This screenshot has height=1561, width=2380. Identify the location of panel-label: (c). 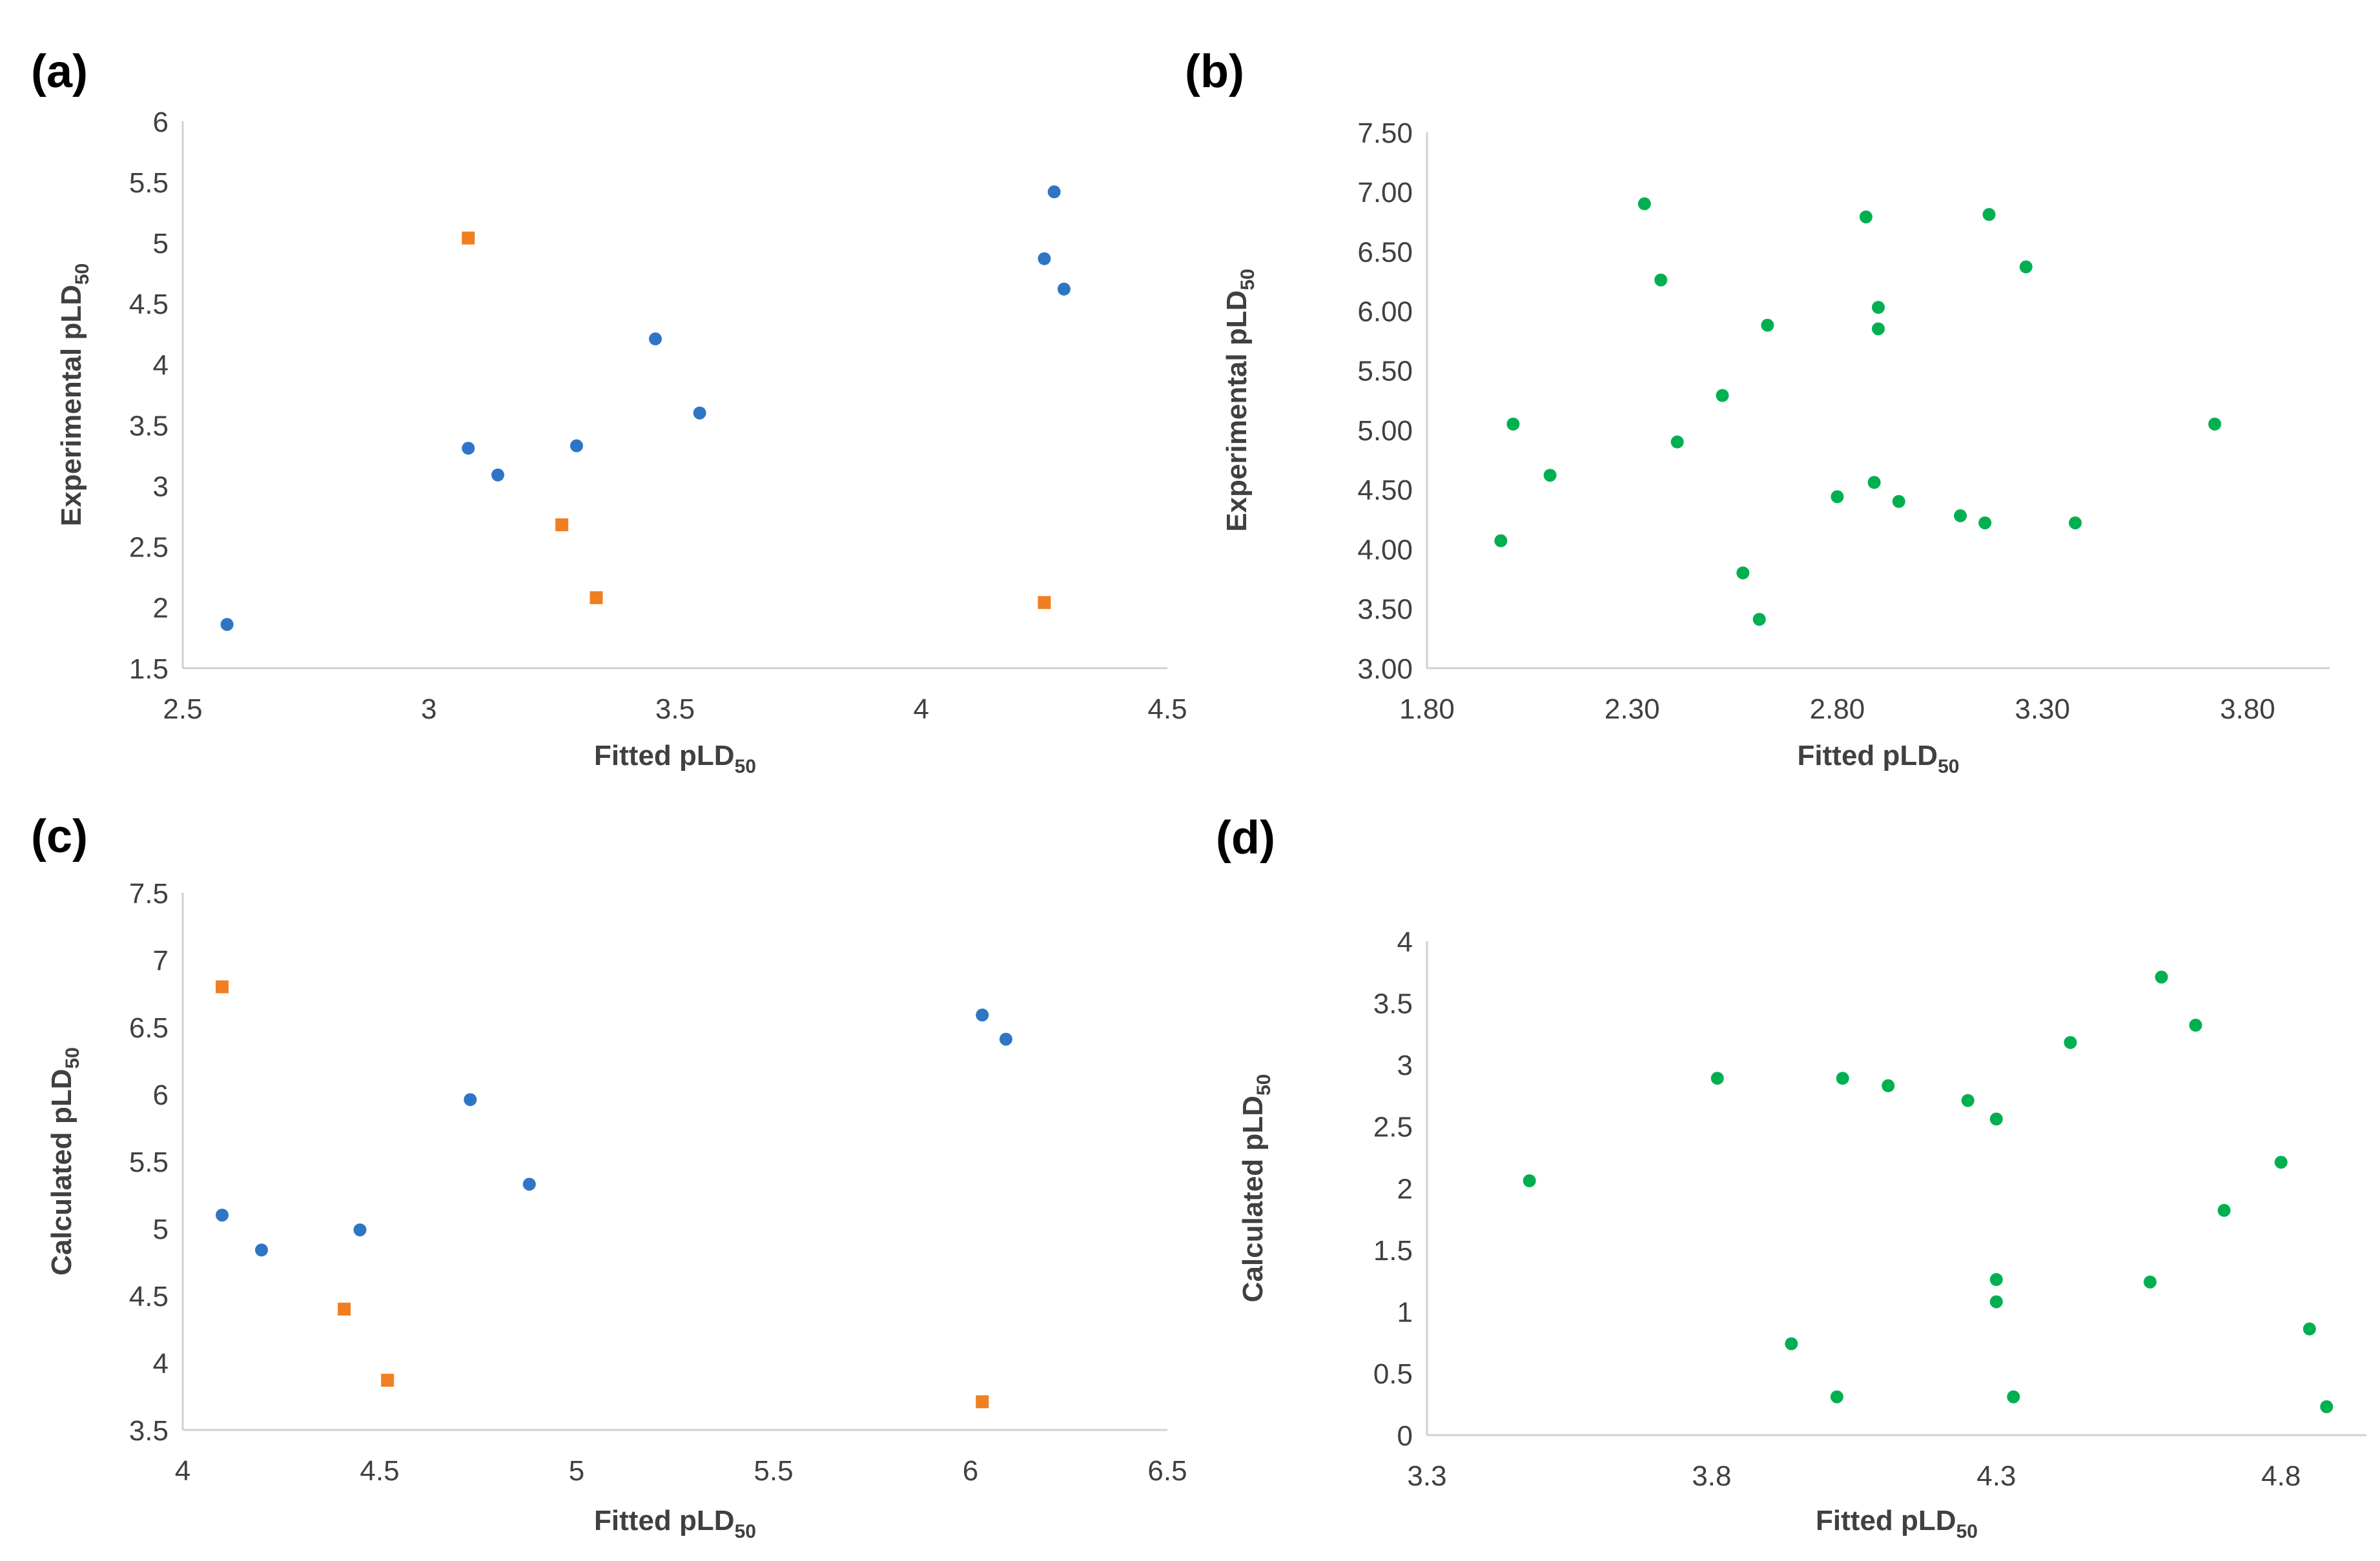
(60, 836).